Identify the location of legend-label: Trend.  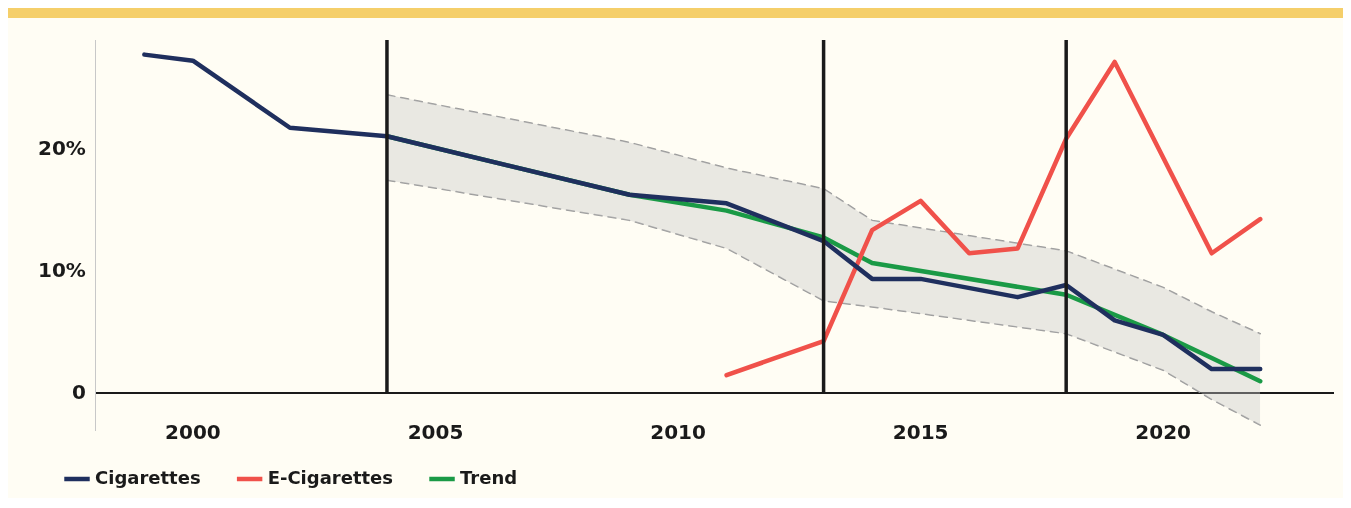
(489, 477).